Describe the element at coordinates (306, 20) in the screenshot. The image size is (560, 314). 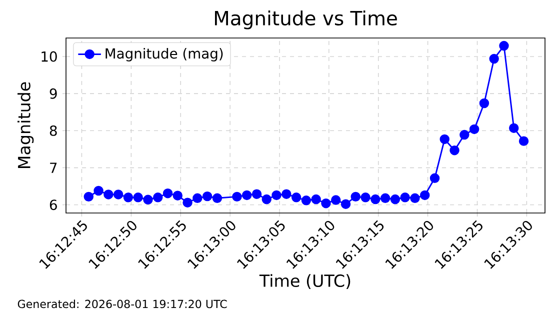
I see `chart-title: Magnitude vs Time` at that location.